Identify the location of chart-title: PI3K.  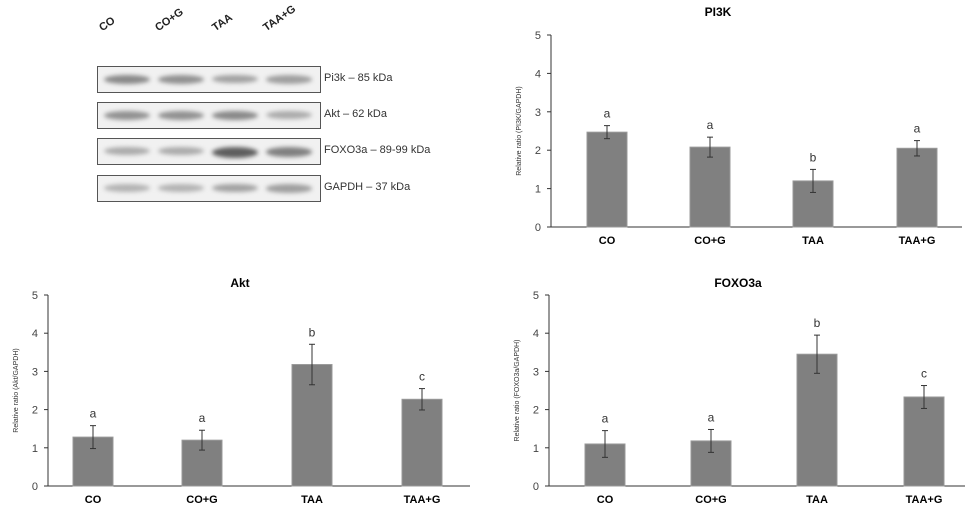
(718, 12).